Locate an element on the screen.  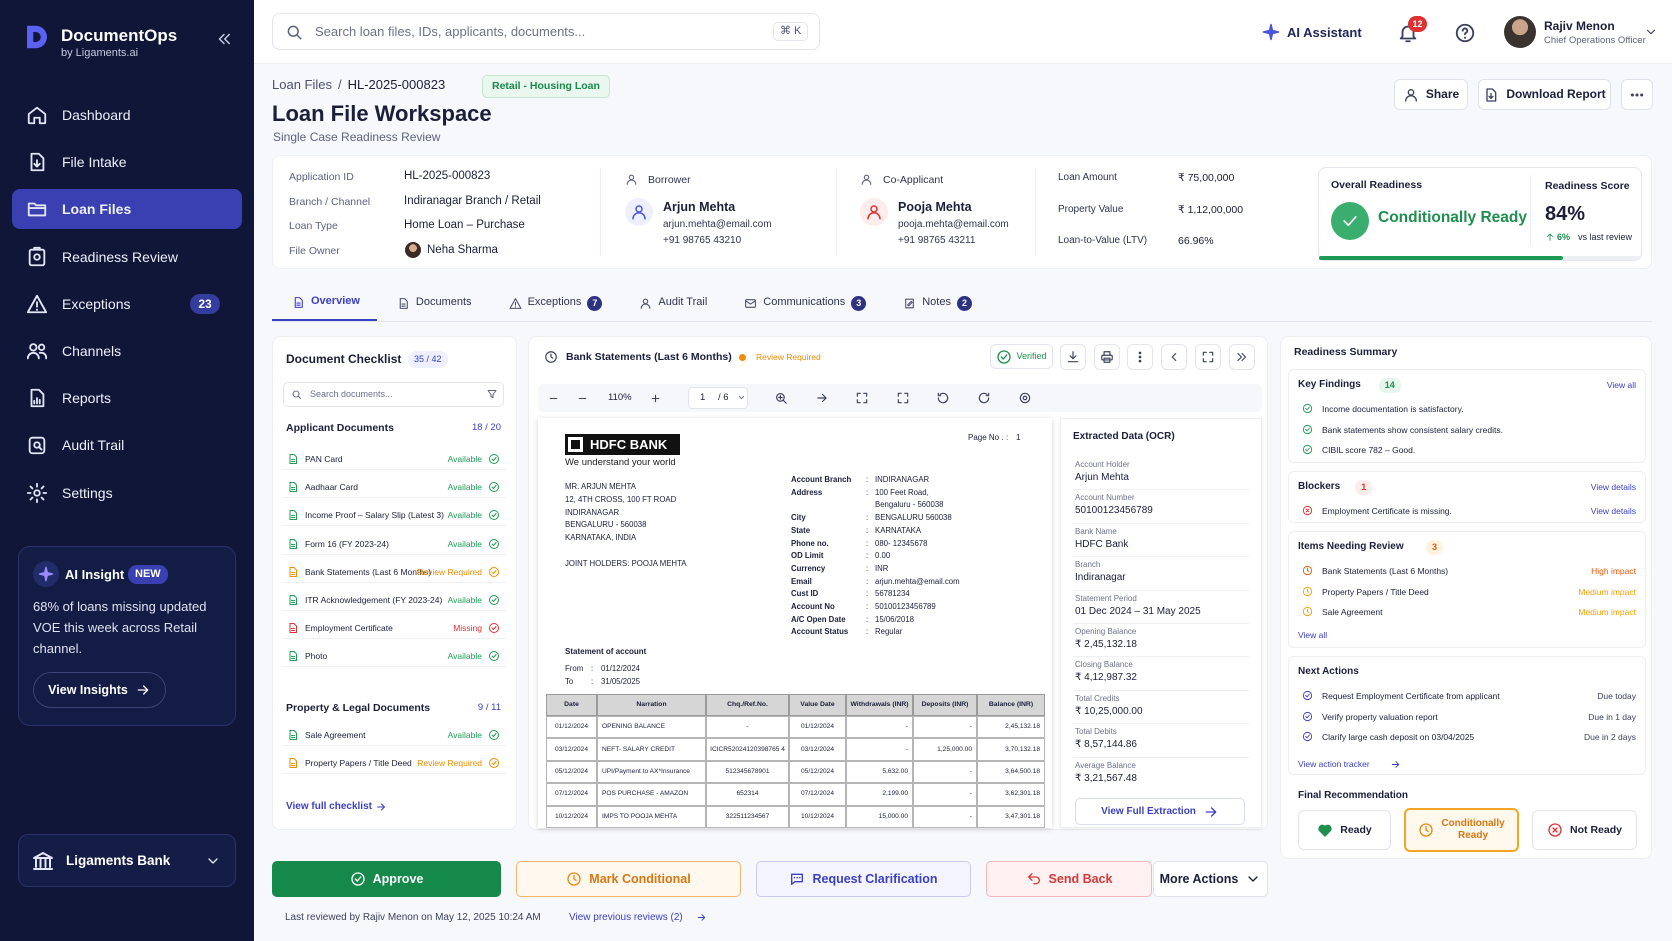
detail-value: KARNATAKA is located at coordinates (898, 530).